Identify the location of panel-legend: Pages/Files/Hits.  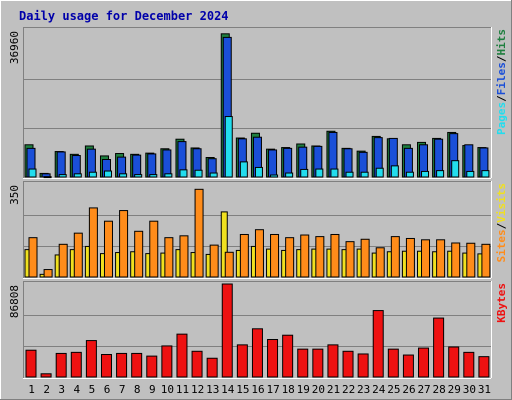
(501, 82).